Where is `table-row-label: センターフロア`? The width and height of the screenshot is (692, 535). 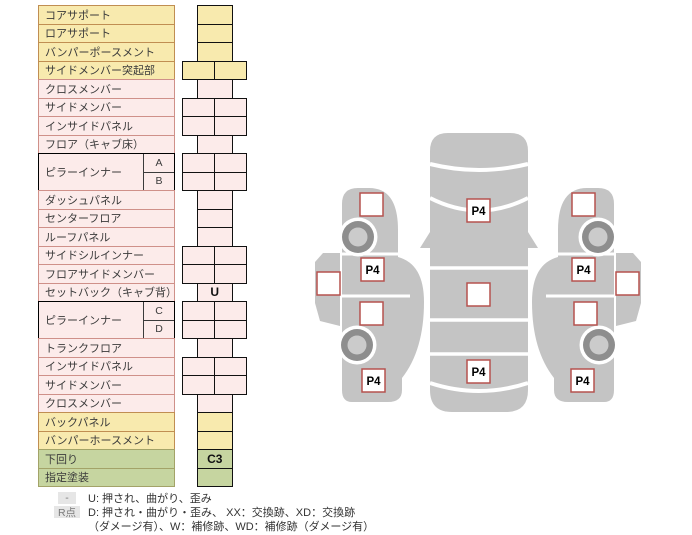 table-row-label: センターフロア is located at coordinates (106, 218).